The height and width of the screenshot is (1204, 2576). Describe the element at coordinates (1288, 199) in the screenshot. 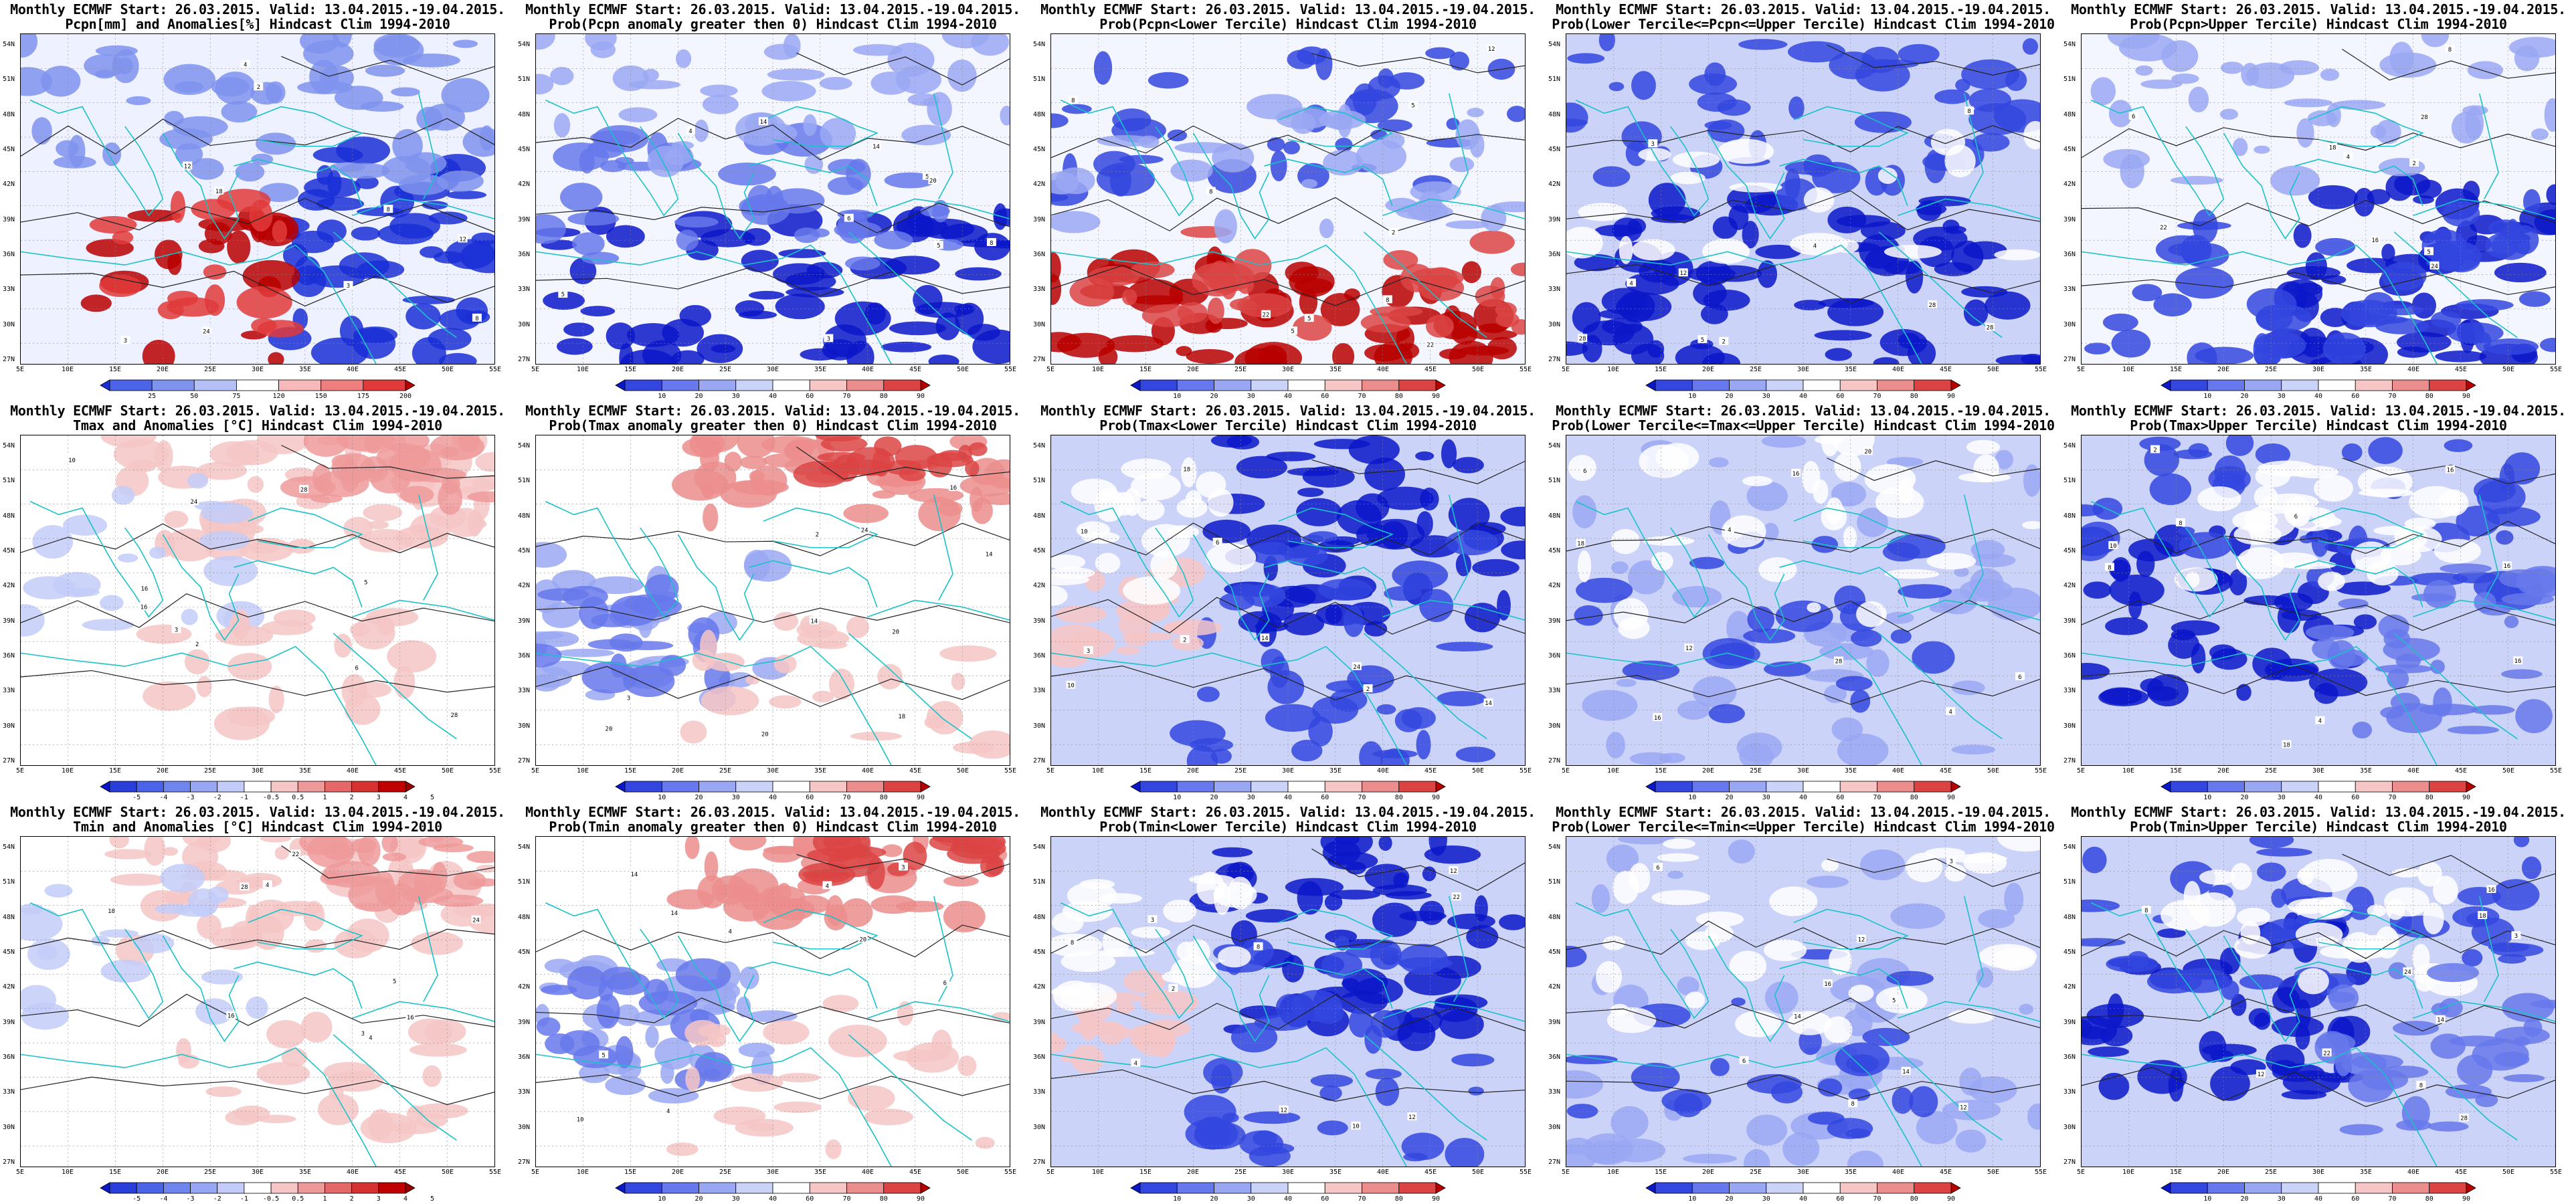

I see `map-area: 22 12 22 5 5 8 2 5 8 8` at that location.